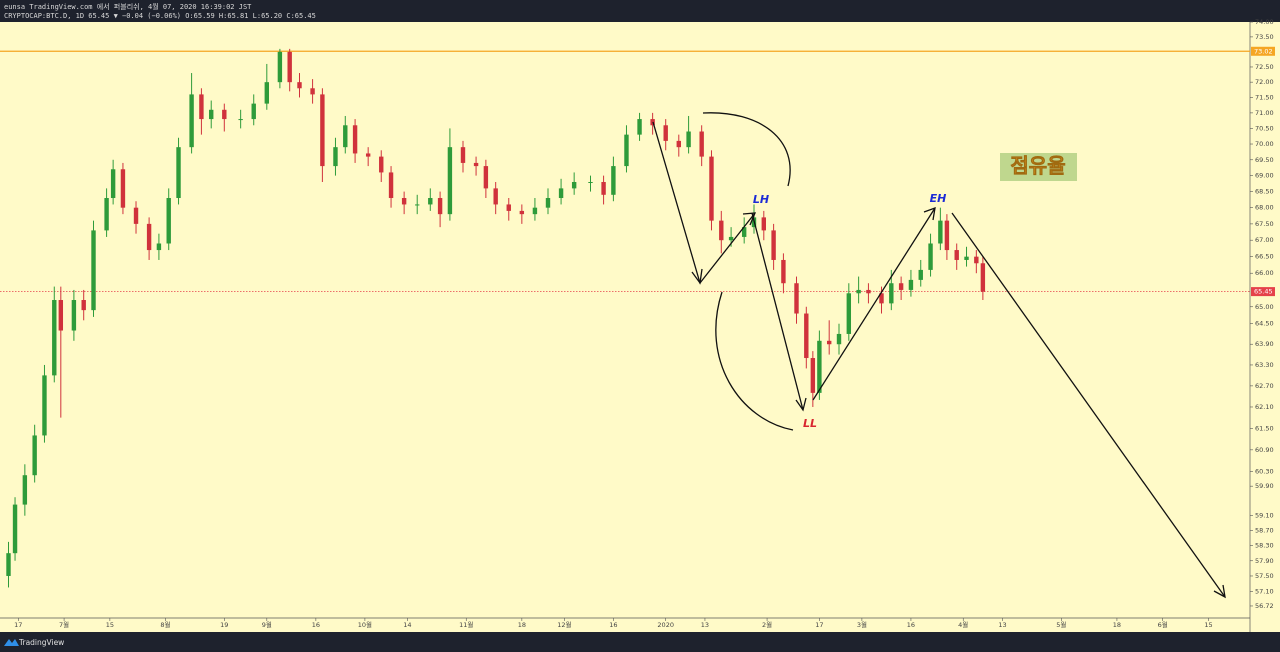 This screenshot has height=652, width=1280. What do you see at coordinates (1264, 240) in the screenshot?
I see `y-tick-label: 67.00` at bounding box center [1264, 240].